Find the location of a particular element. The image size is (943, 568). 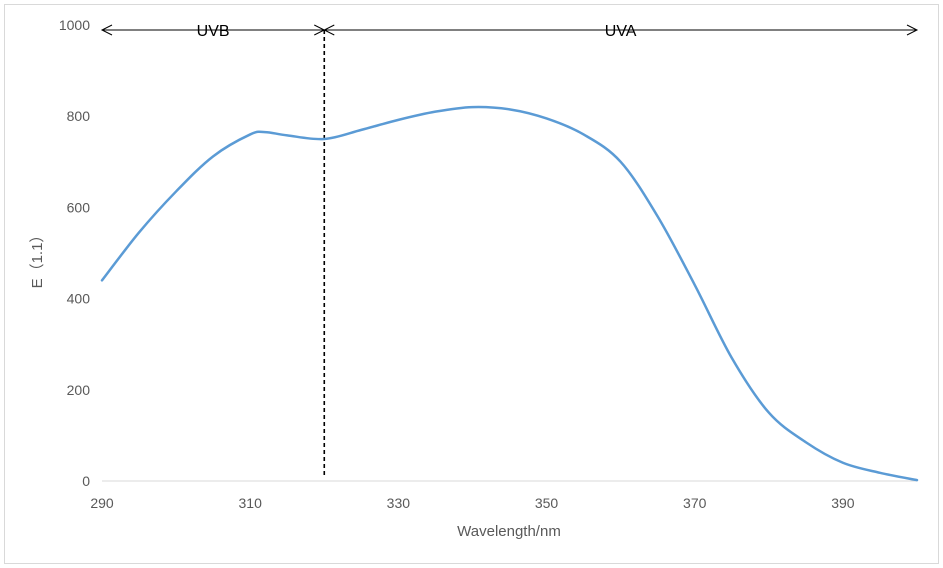

x-tick-label: 290 is located at coordinates (102, 503).